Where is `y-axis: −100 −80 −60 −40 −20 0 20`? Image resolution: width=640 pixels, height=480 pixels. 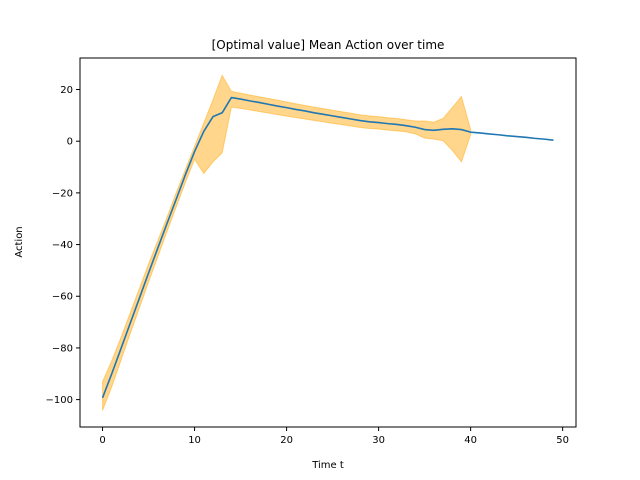
y-axis: −100 −80 −60 −40 −20 0 20 is located at coordinates (63, 245).